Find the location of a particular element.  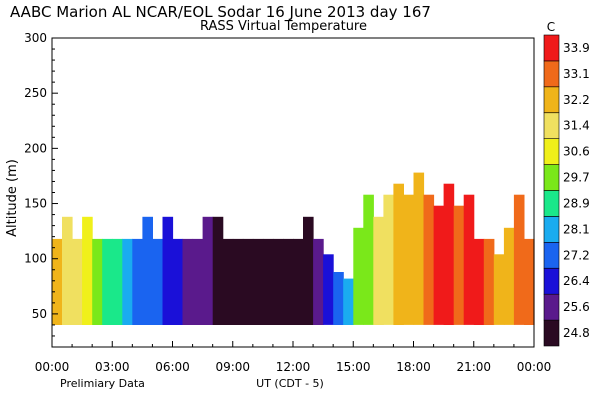

y-tick-label: 250 is located at coordinates (35, 93).